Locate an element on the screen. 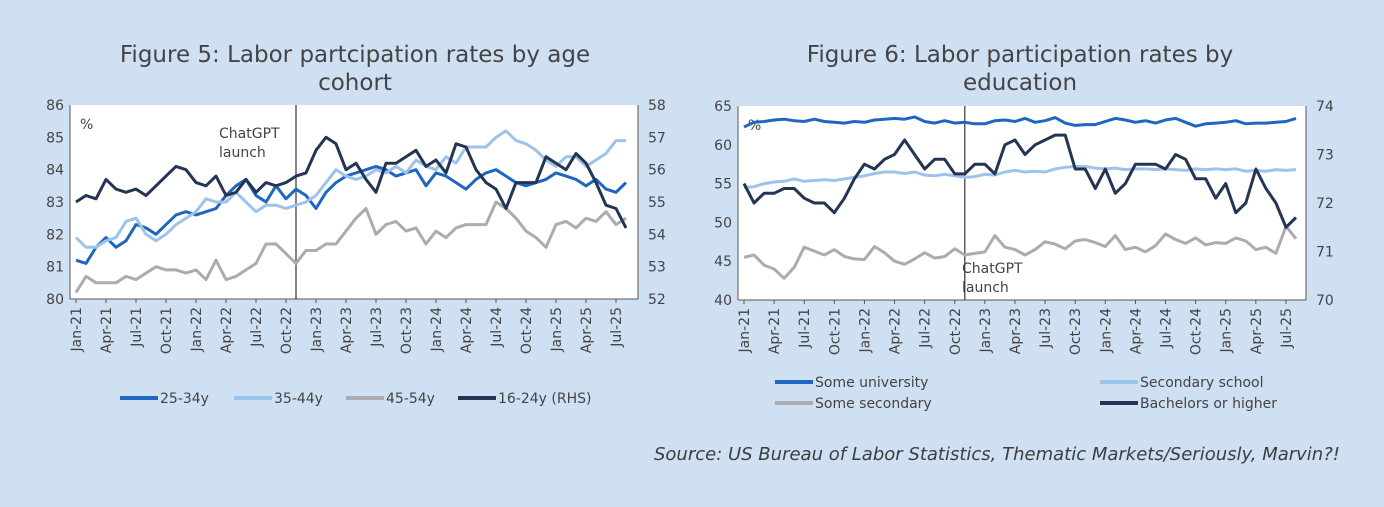  y-left-tick-label: 85 is located at coordinates (55, 138).